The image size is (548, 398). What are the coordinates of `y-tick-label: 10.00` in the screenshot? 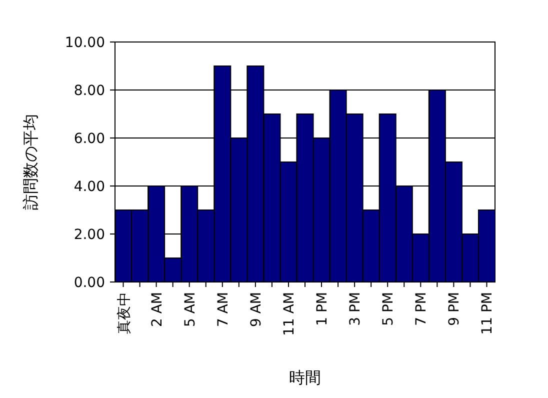 It's located at (84, 43).